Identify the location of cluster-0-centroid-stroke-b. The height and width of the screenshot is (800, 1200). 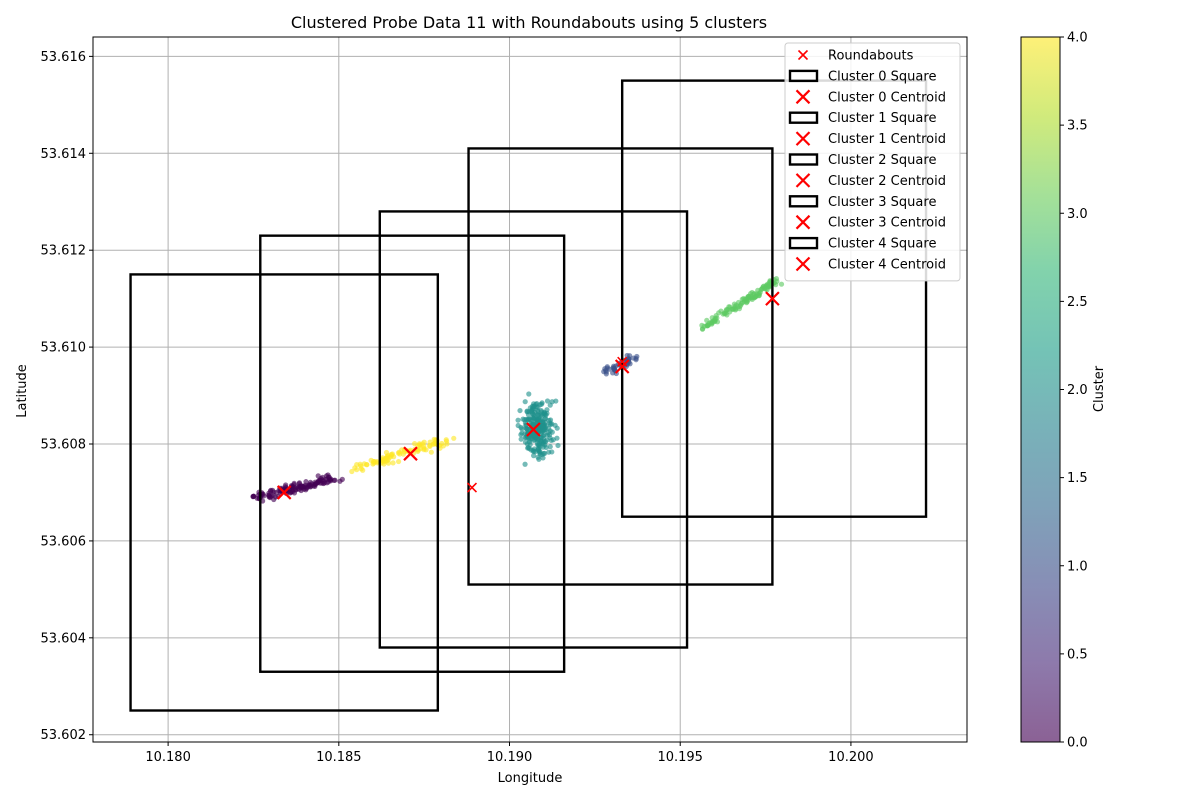
(284, 492).